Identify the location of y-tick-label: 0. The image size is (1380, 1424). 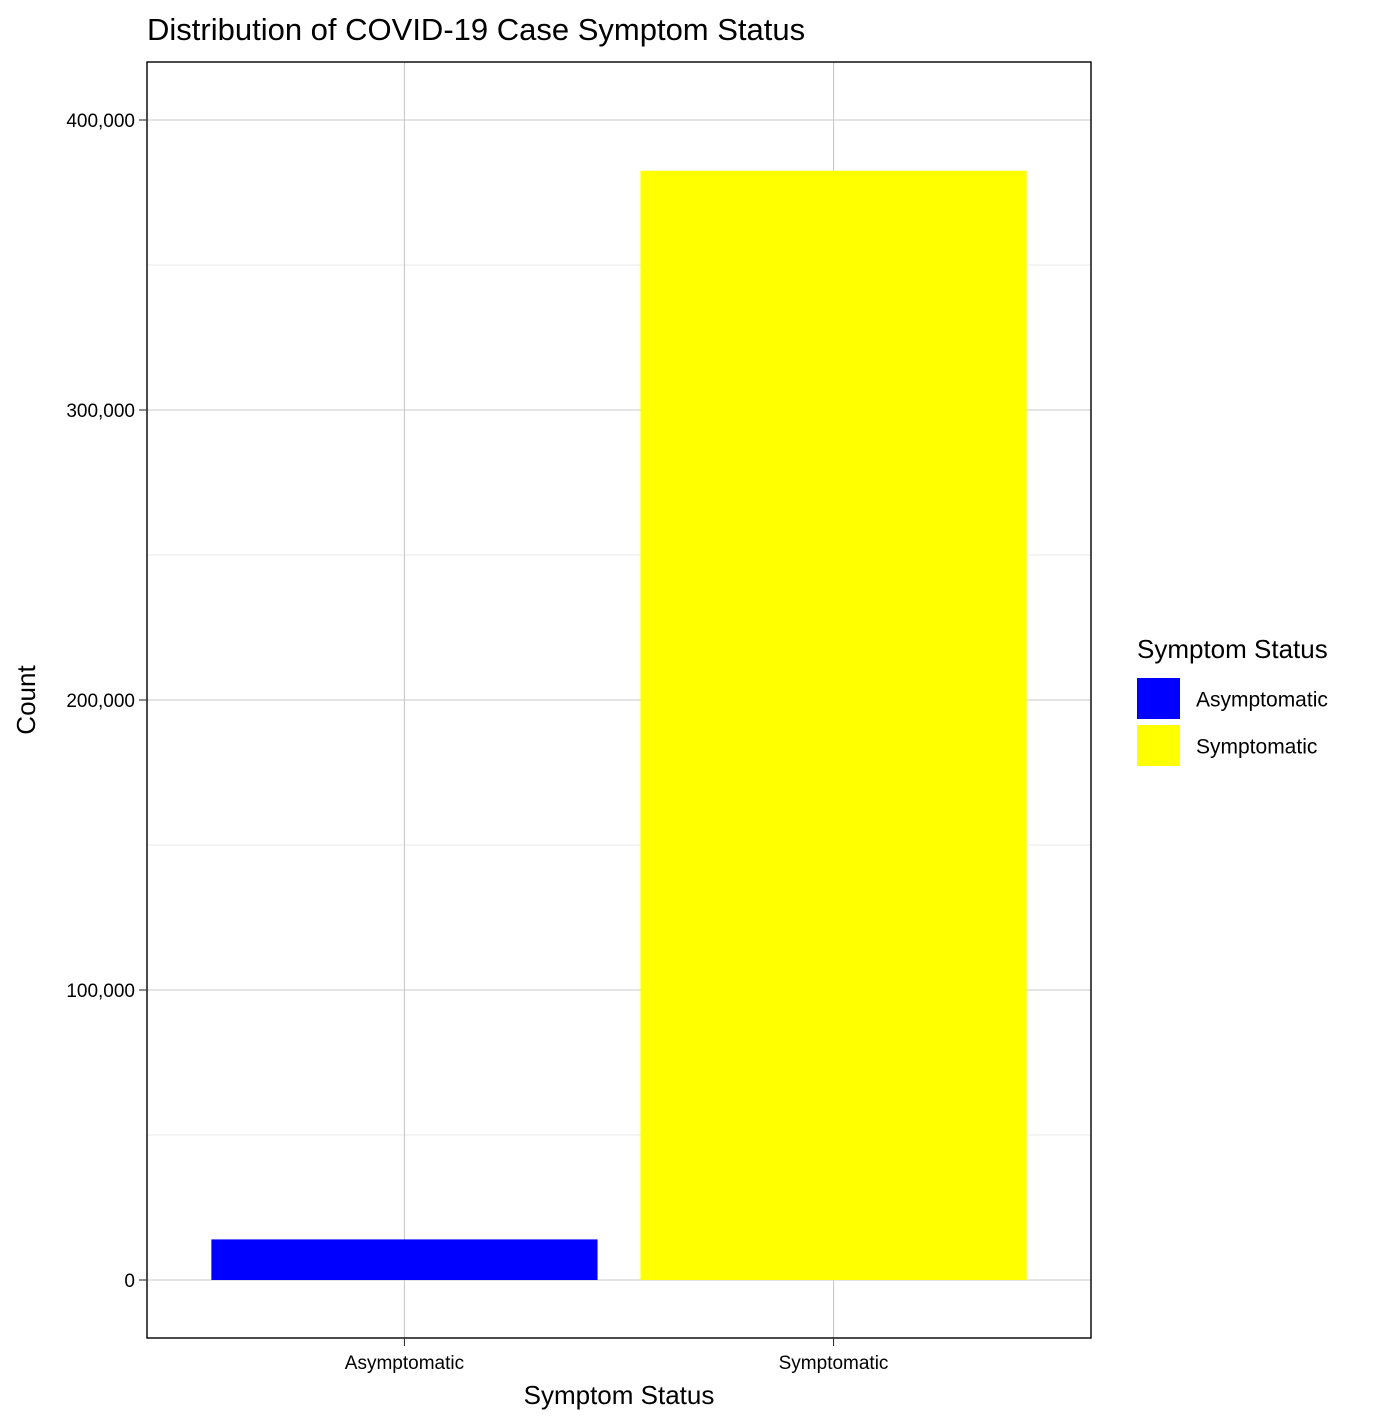
(129, 1281).